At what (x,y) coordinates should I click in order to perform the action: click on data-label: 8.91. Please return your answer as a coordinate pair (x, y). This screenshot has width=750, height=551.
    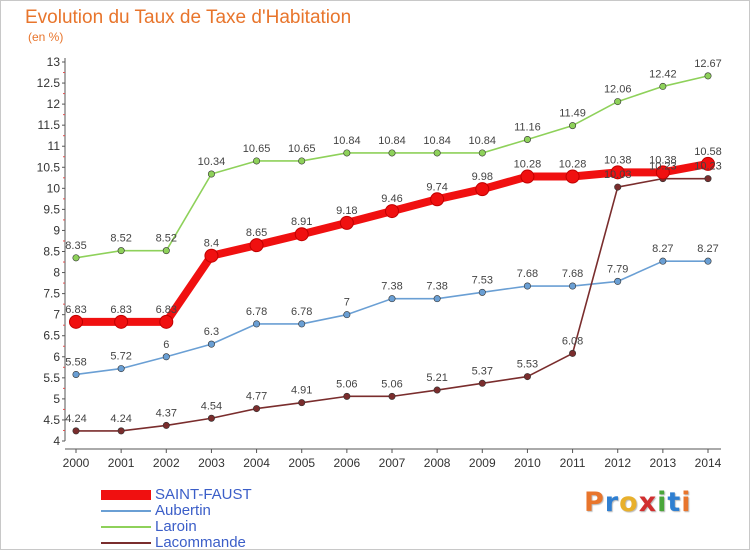
    Looking at the image, I should click on (301, 222).